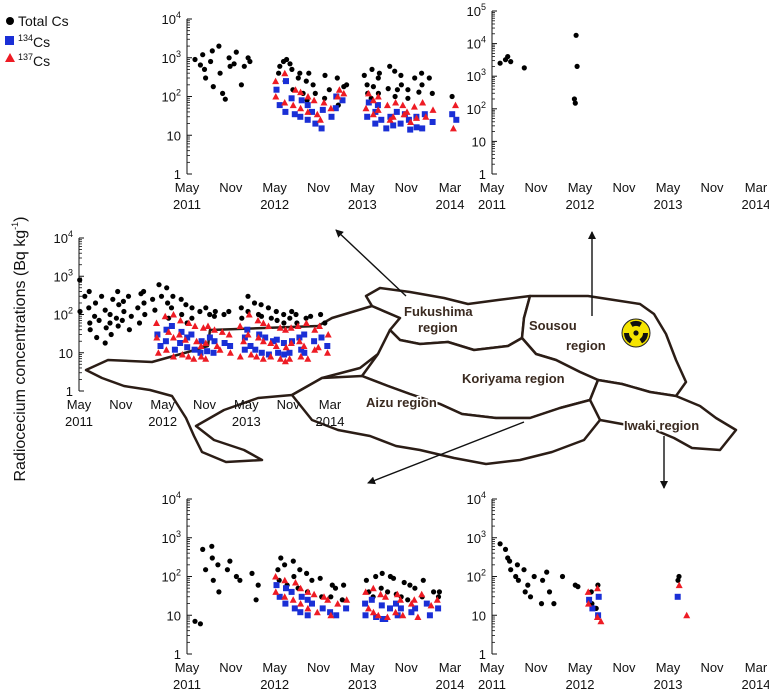  What do you see at coordinates (63, 237) in the screenshot?
I see `aizu-y-tick-label: 104` at bounding box center [63, 237].